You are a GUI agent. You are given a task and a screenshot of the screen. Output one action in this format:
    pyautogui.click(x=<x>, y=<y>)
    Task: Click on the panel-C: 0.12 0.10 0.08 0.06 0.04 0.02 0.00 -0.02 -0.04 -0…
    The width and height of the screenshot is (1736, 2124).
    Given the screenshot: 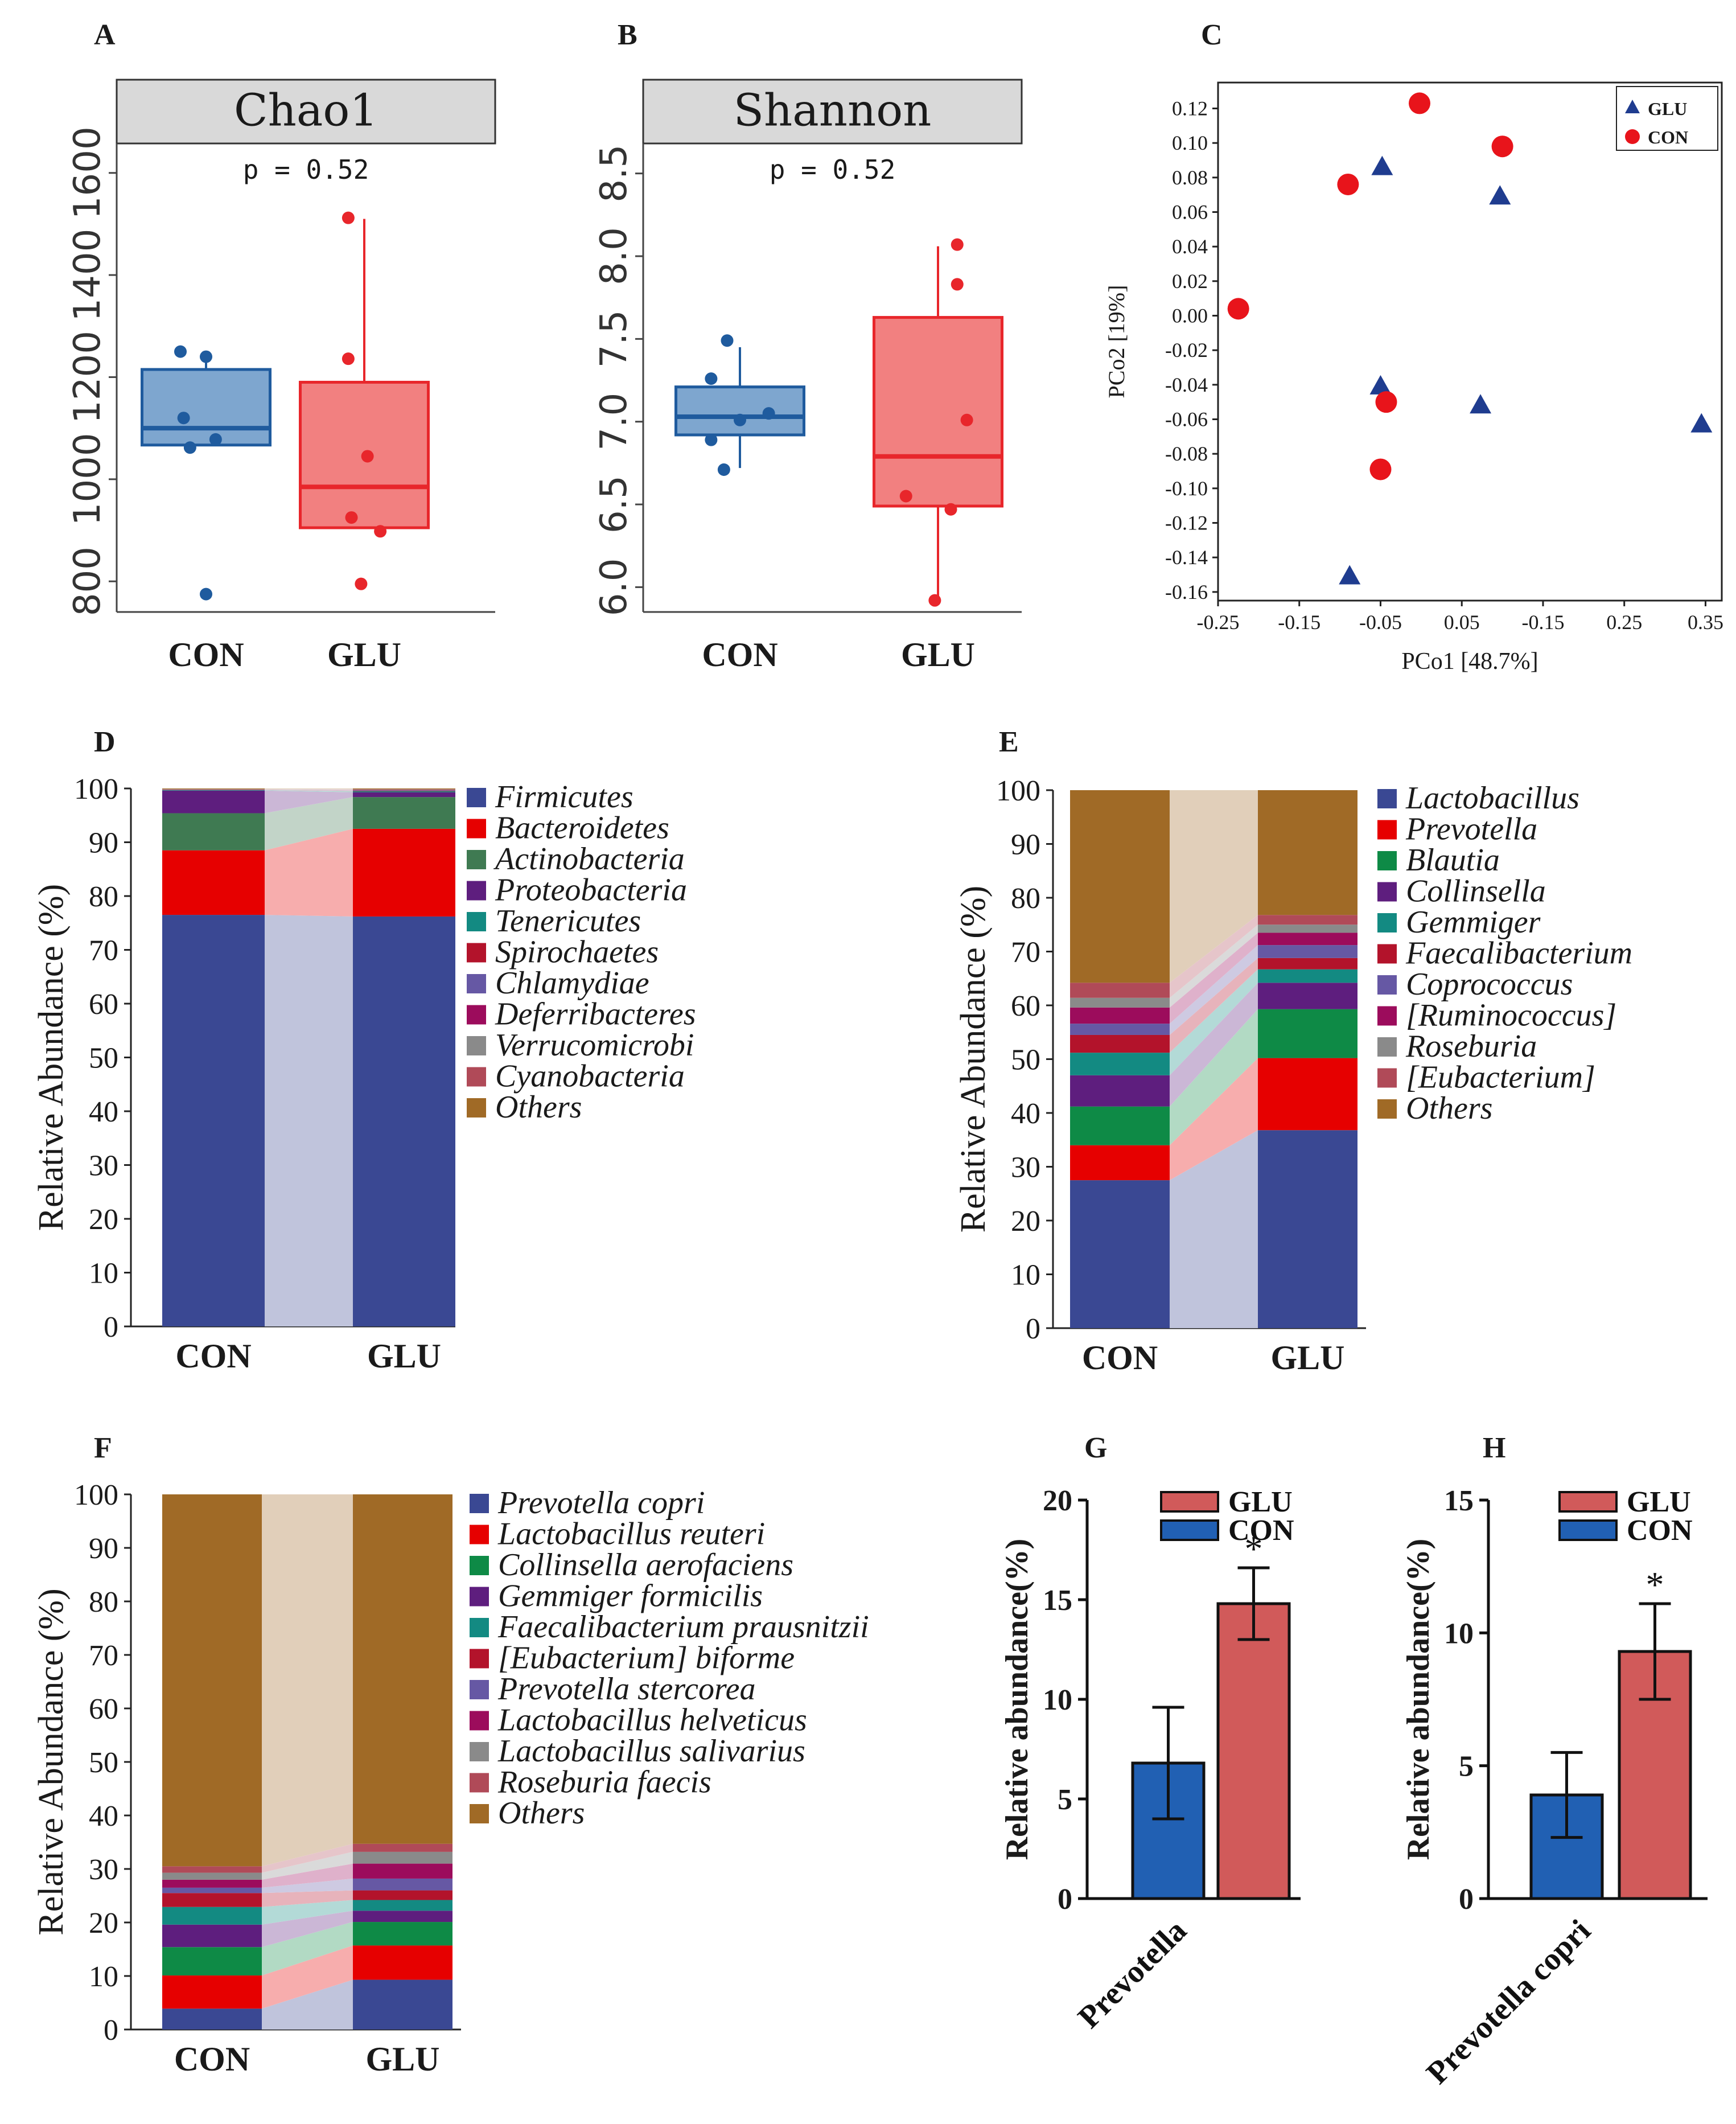 What is the action you would take?
    pyautogui.click(x=1413, y=378)
    